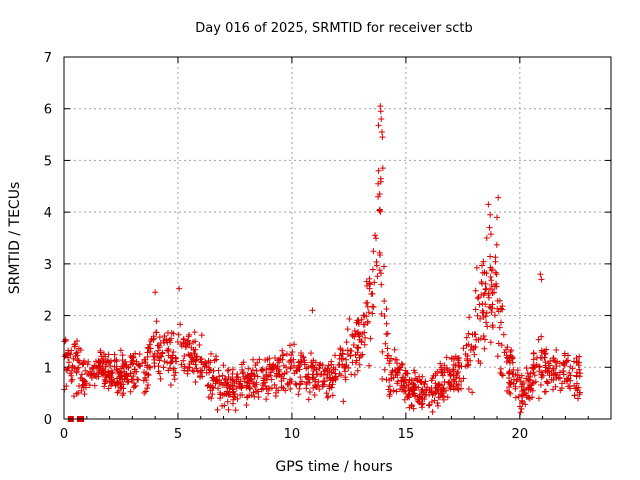 This screenshot has width=640, height=480. I want to click on x-axis-label: GPS time / hours, so click(333, 467).